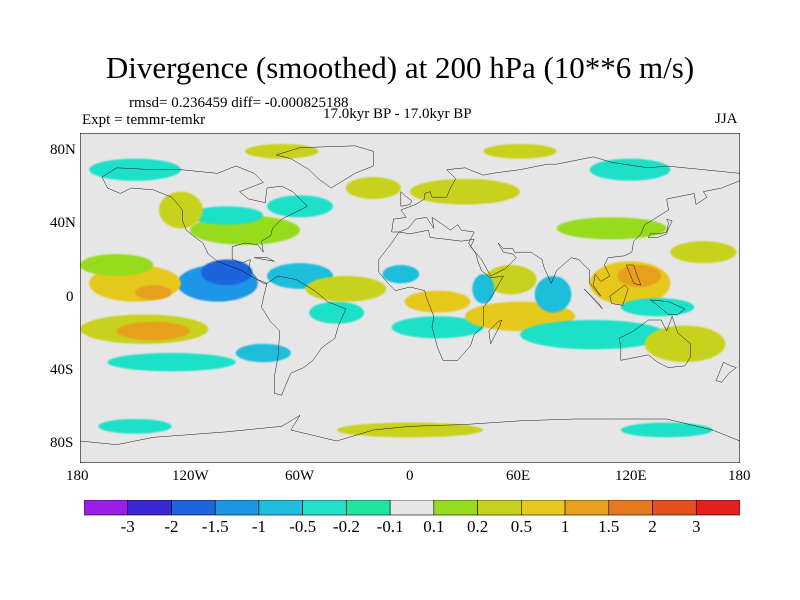  I want to click on colorbar-label-9: 0.5, so click(521, 526).